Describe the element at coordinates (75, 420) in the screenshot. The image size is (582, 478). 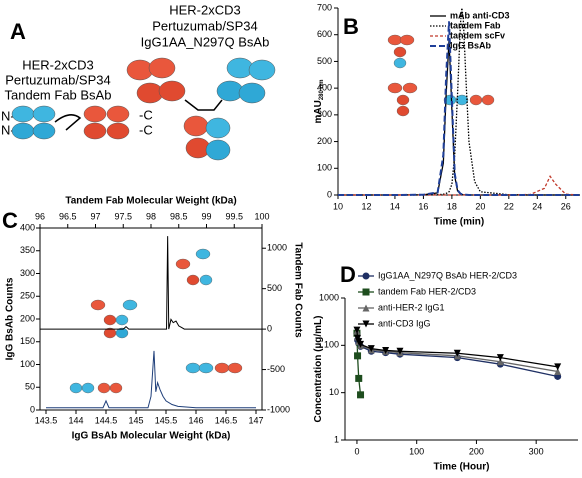
I see `tick-label: 144` at that location.